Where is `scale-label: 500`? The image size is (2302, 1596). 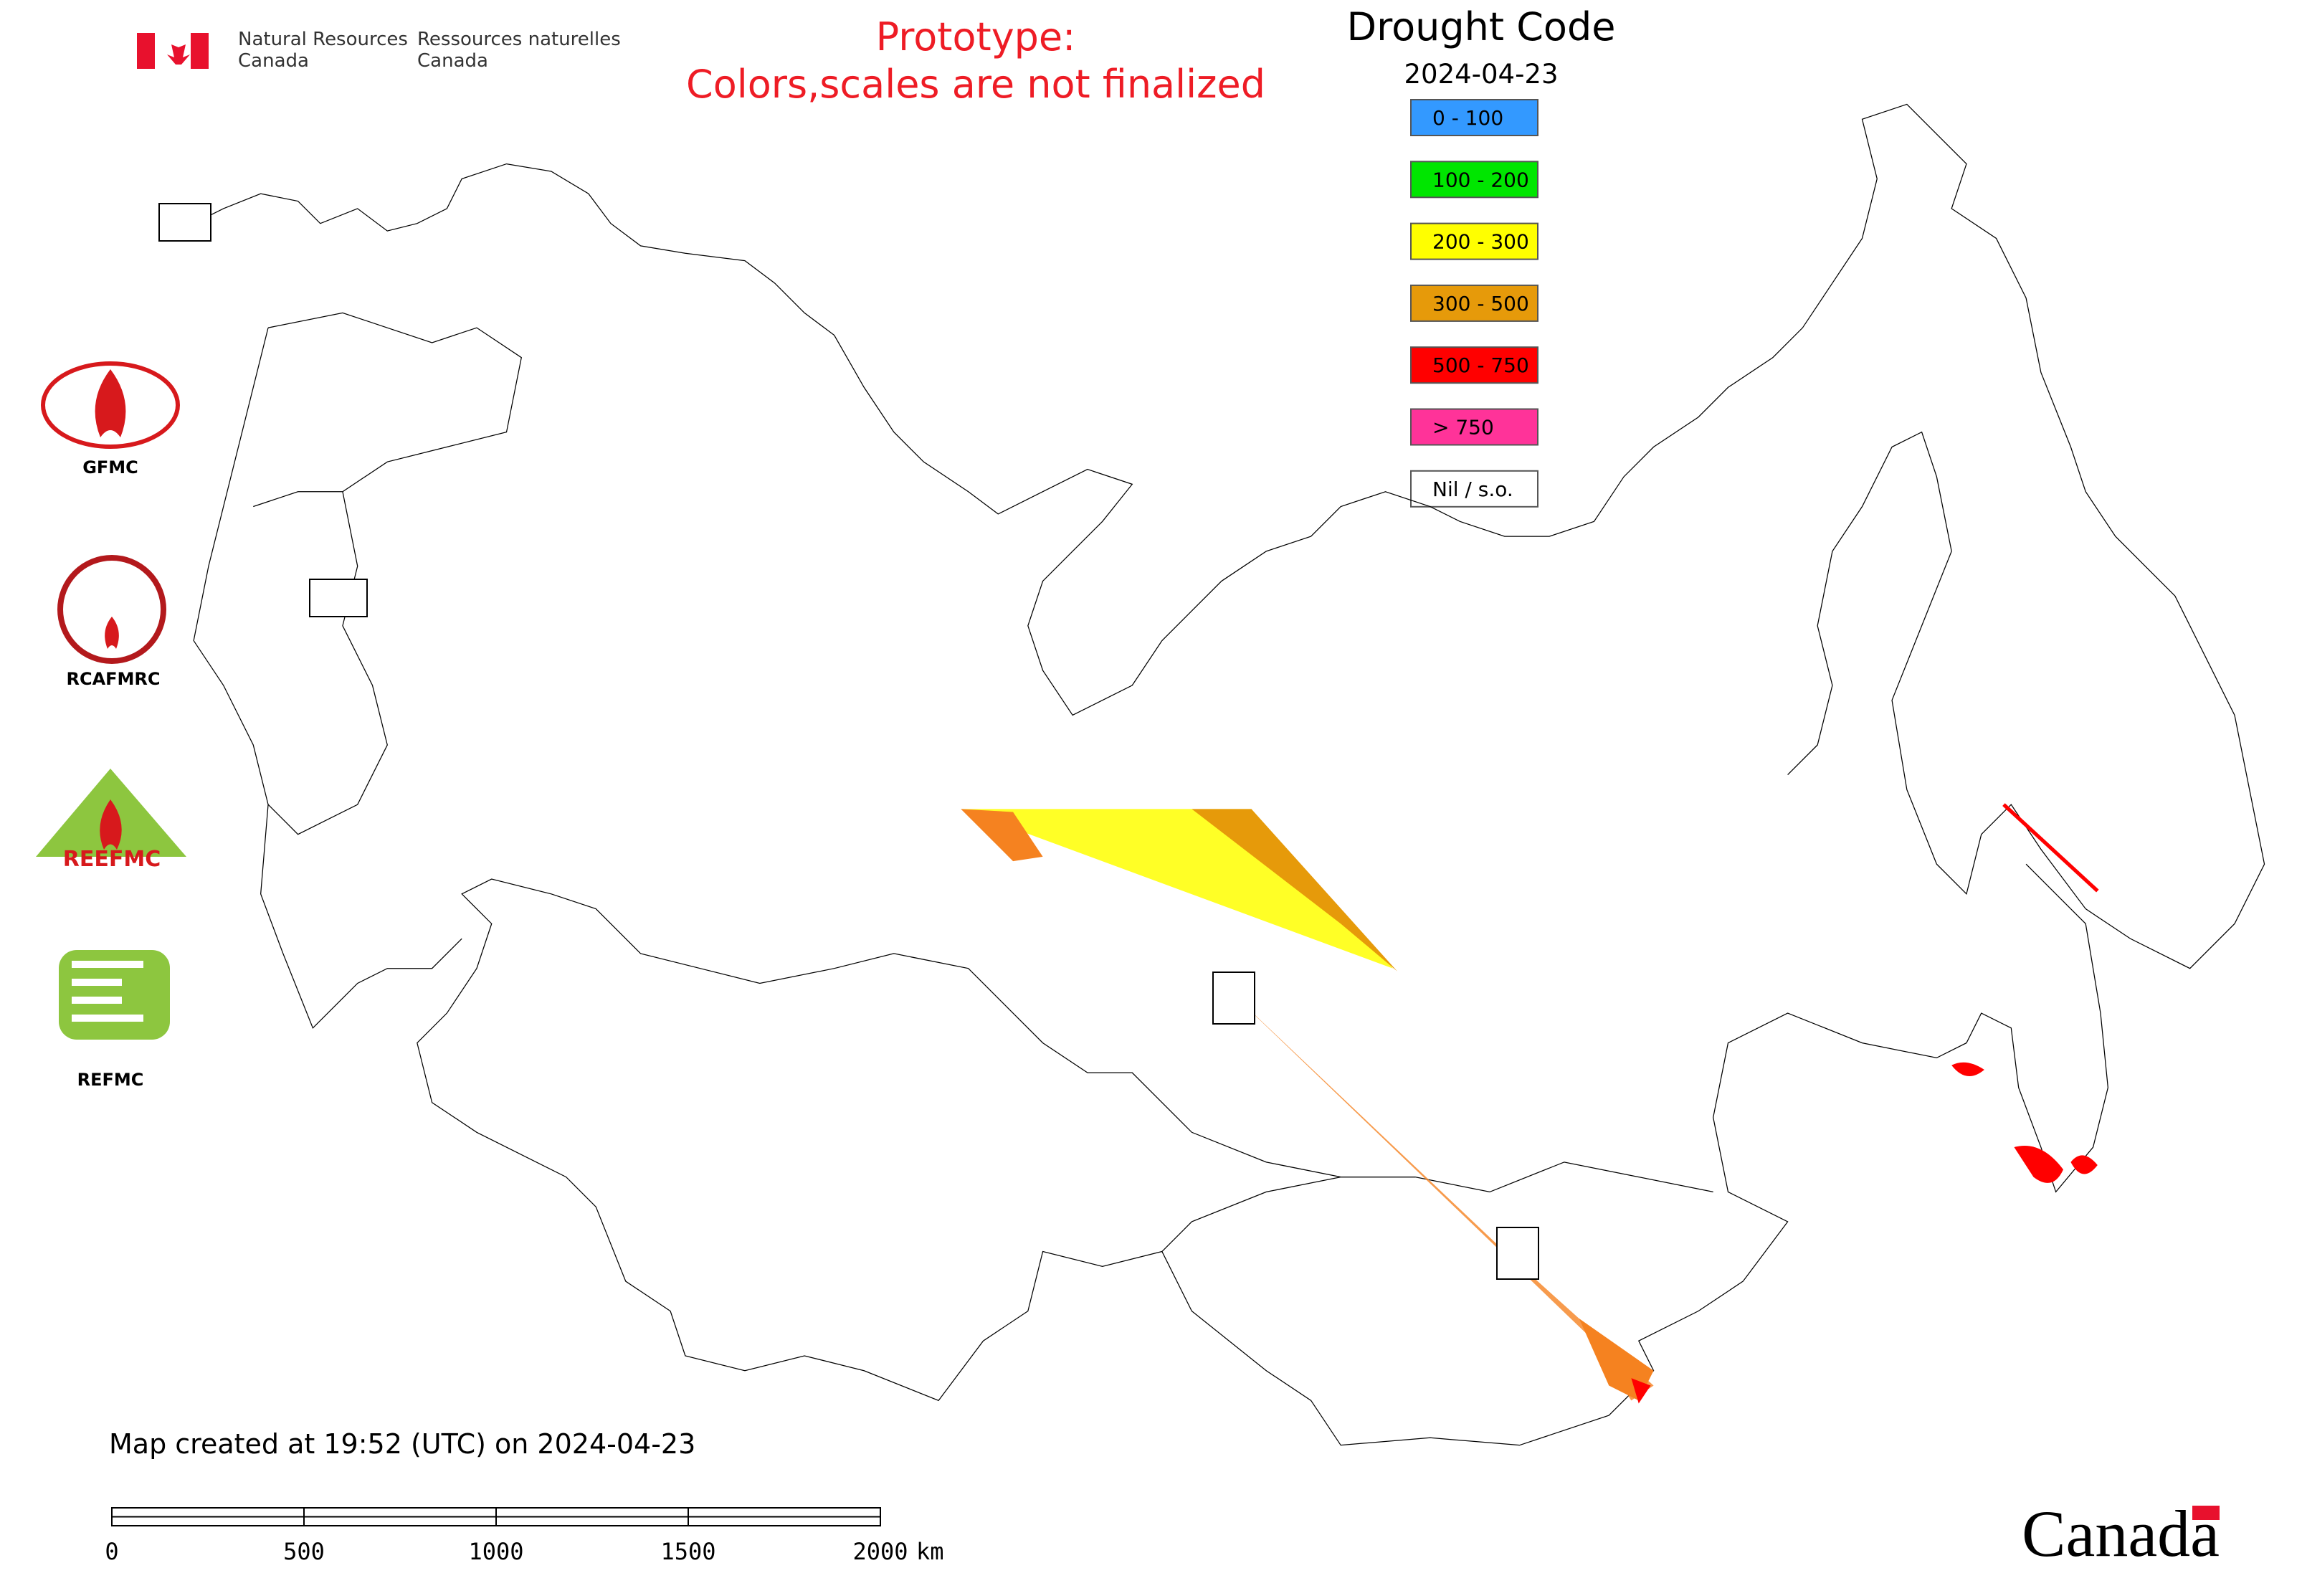
scale-label: 500 is located at coordinates (304, 1551).